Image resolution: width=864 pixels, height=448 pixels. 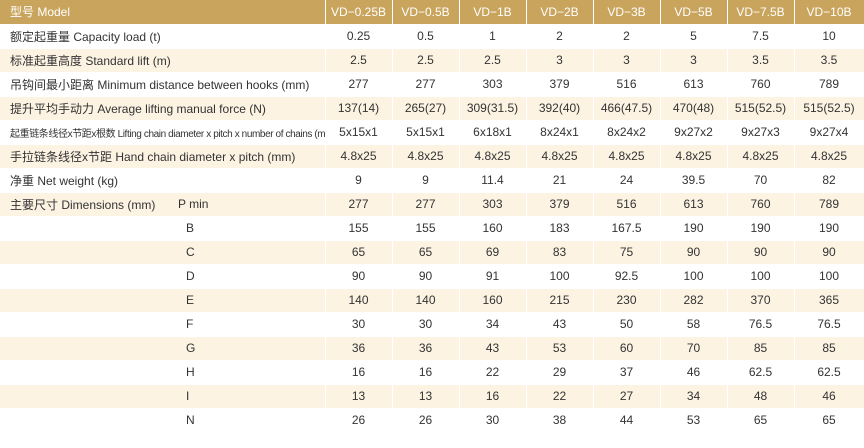 I want to click on table-cell: 24, so click(x=627, y=180).